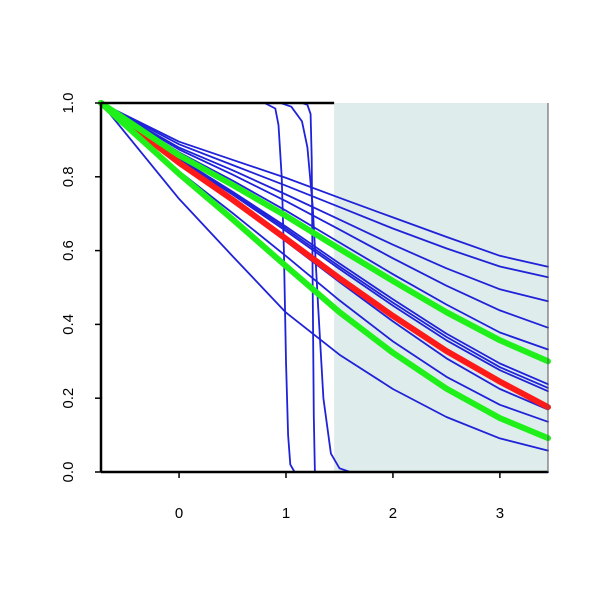 The height and width of the screenshot is (600, 600). Describe the element at coordinates (179, 513) in the screenshot. I see `x-tick-label: 0` at that location.